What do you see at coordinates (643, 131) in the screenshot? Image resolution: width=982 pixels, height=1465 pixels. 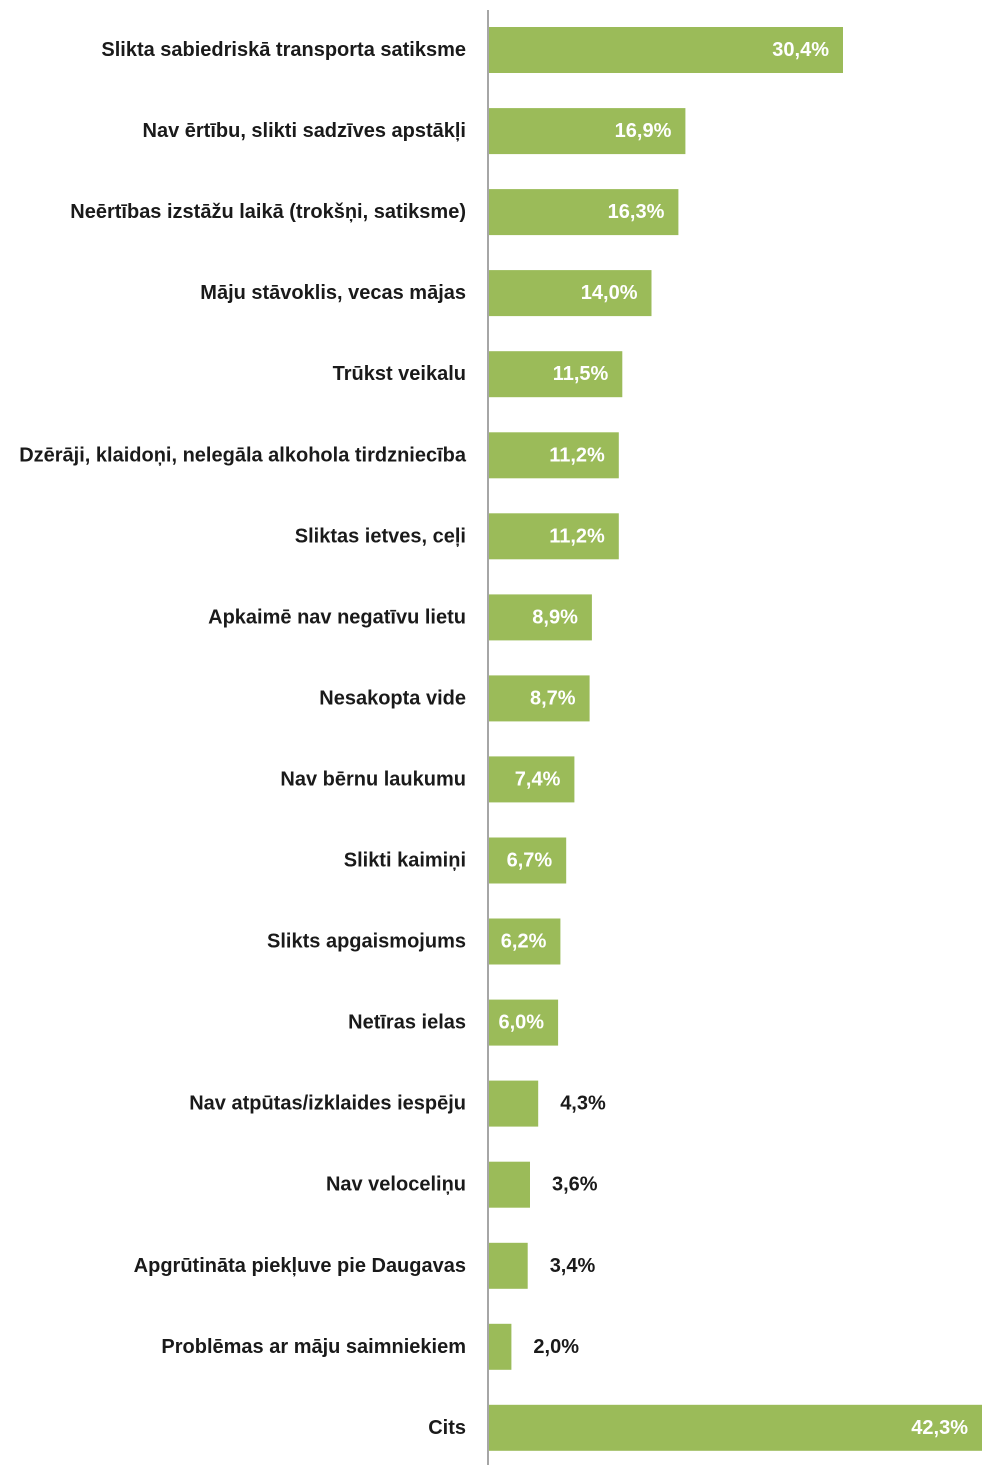 I see `value-label: 16,9%` at bounding box center [643, 131].